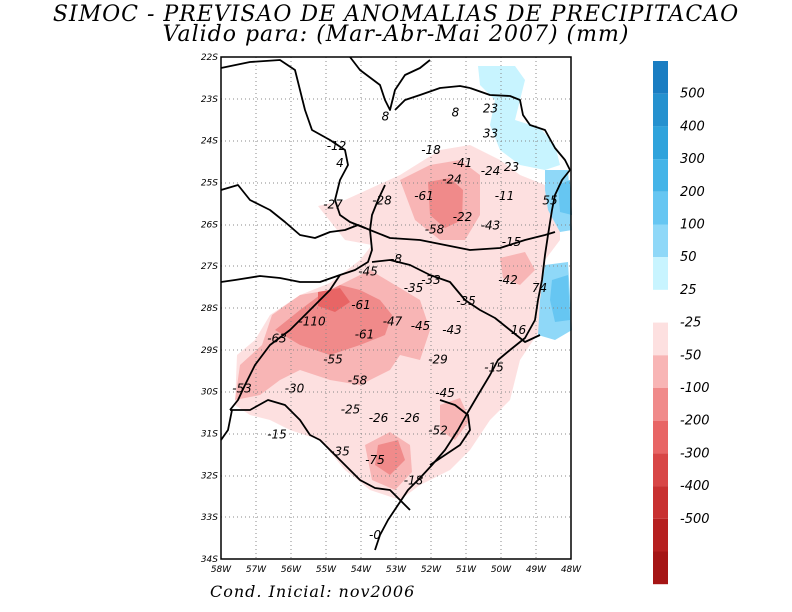 The image size is (792, 612). I want to click on anomaly-value-label: -33, so click(431, 280).